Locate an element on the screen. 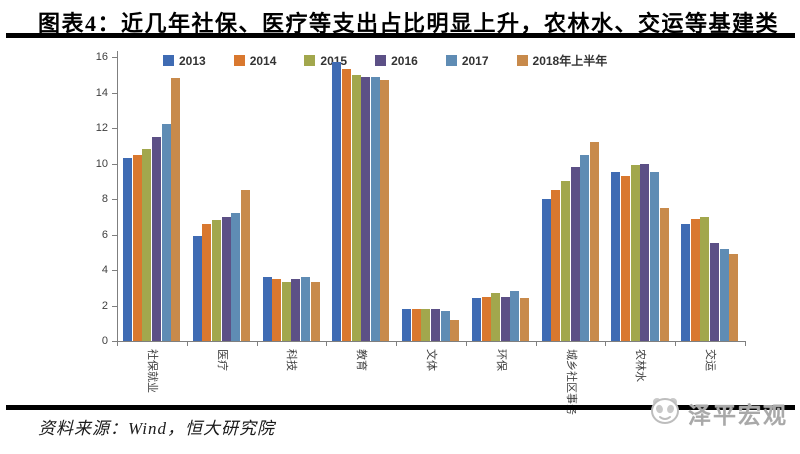 This screenshot has width=800, height=454. bar-2015-文体 is located at coordinates (426, 325).